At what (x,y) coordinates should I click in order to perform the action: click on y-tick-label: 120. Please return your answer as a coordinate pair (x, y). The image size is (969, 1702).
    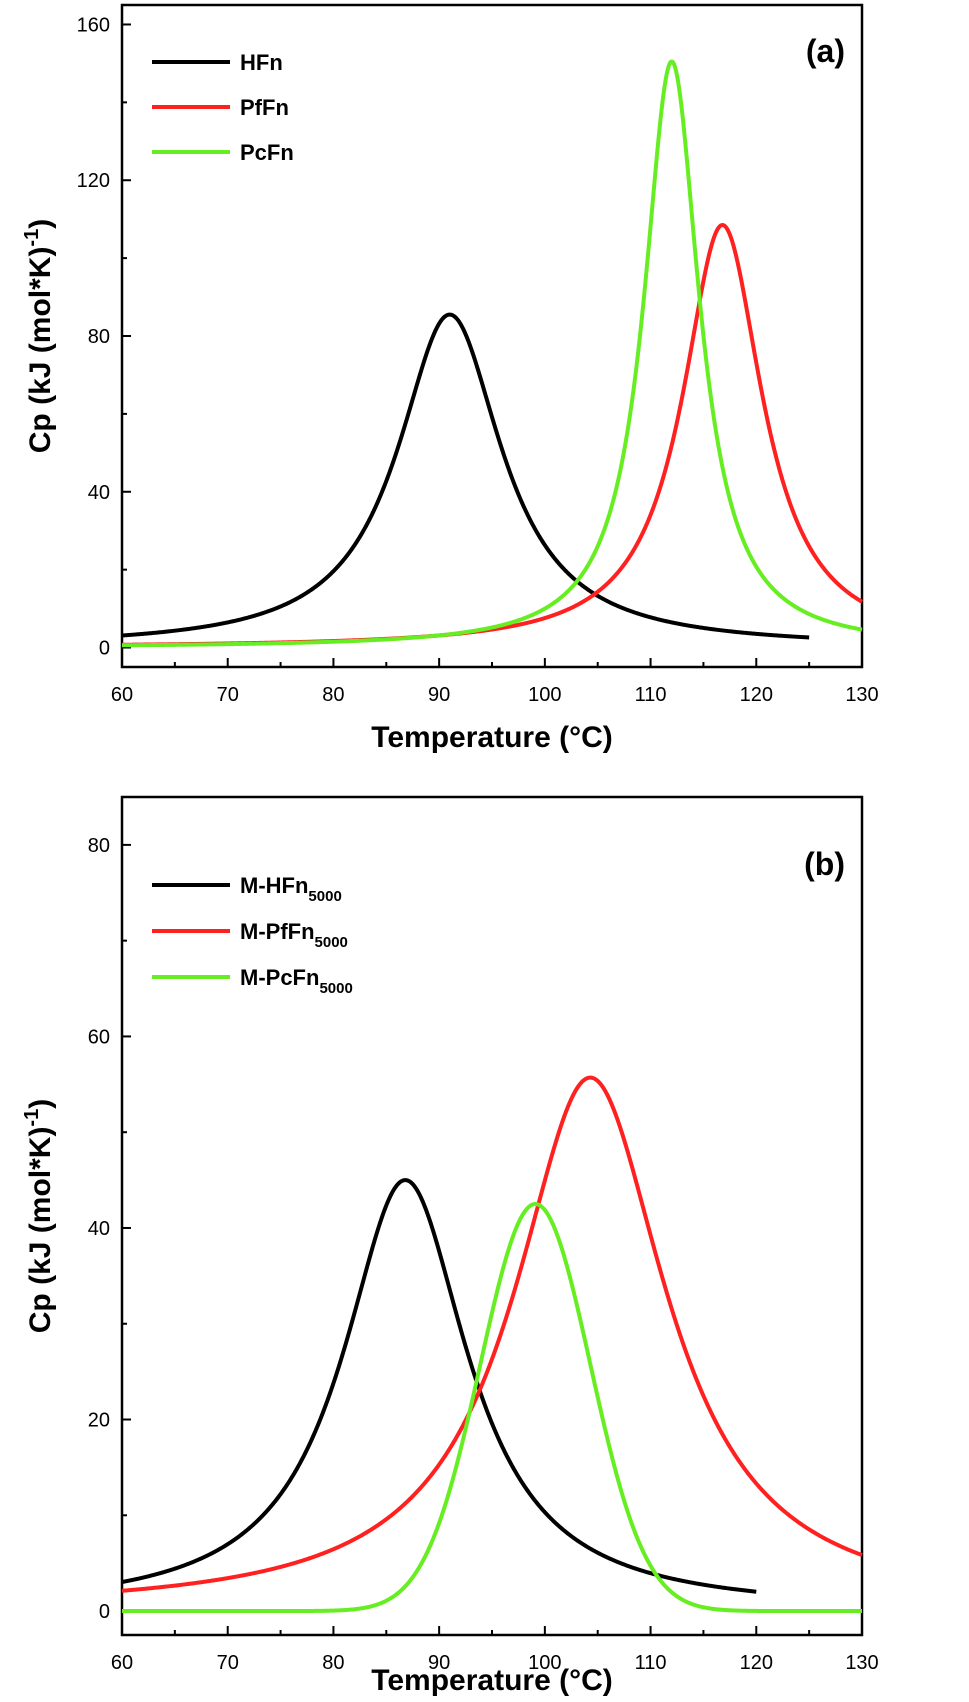
    Looking at the image, I should click on (93, 181).